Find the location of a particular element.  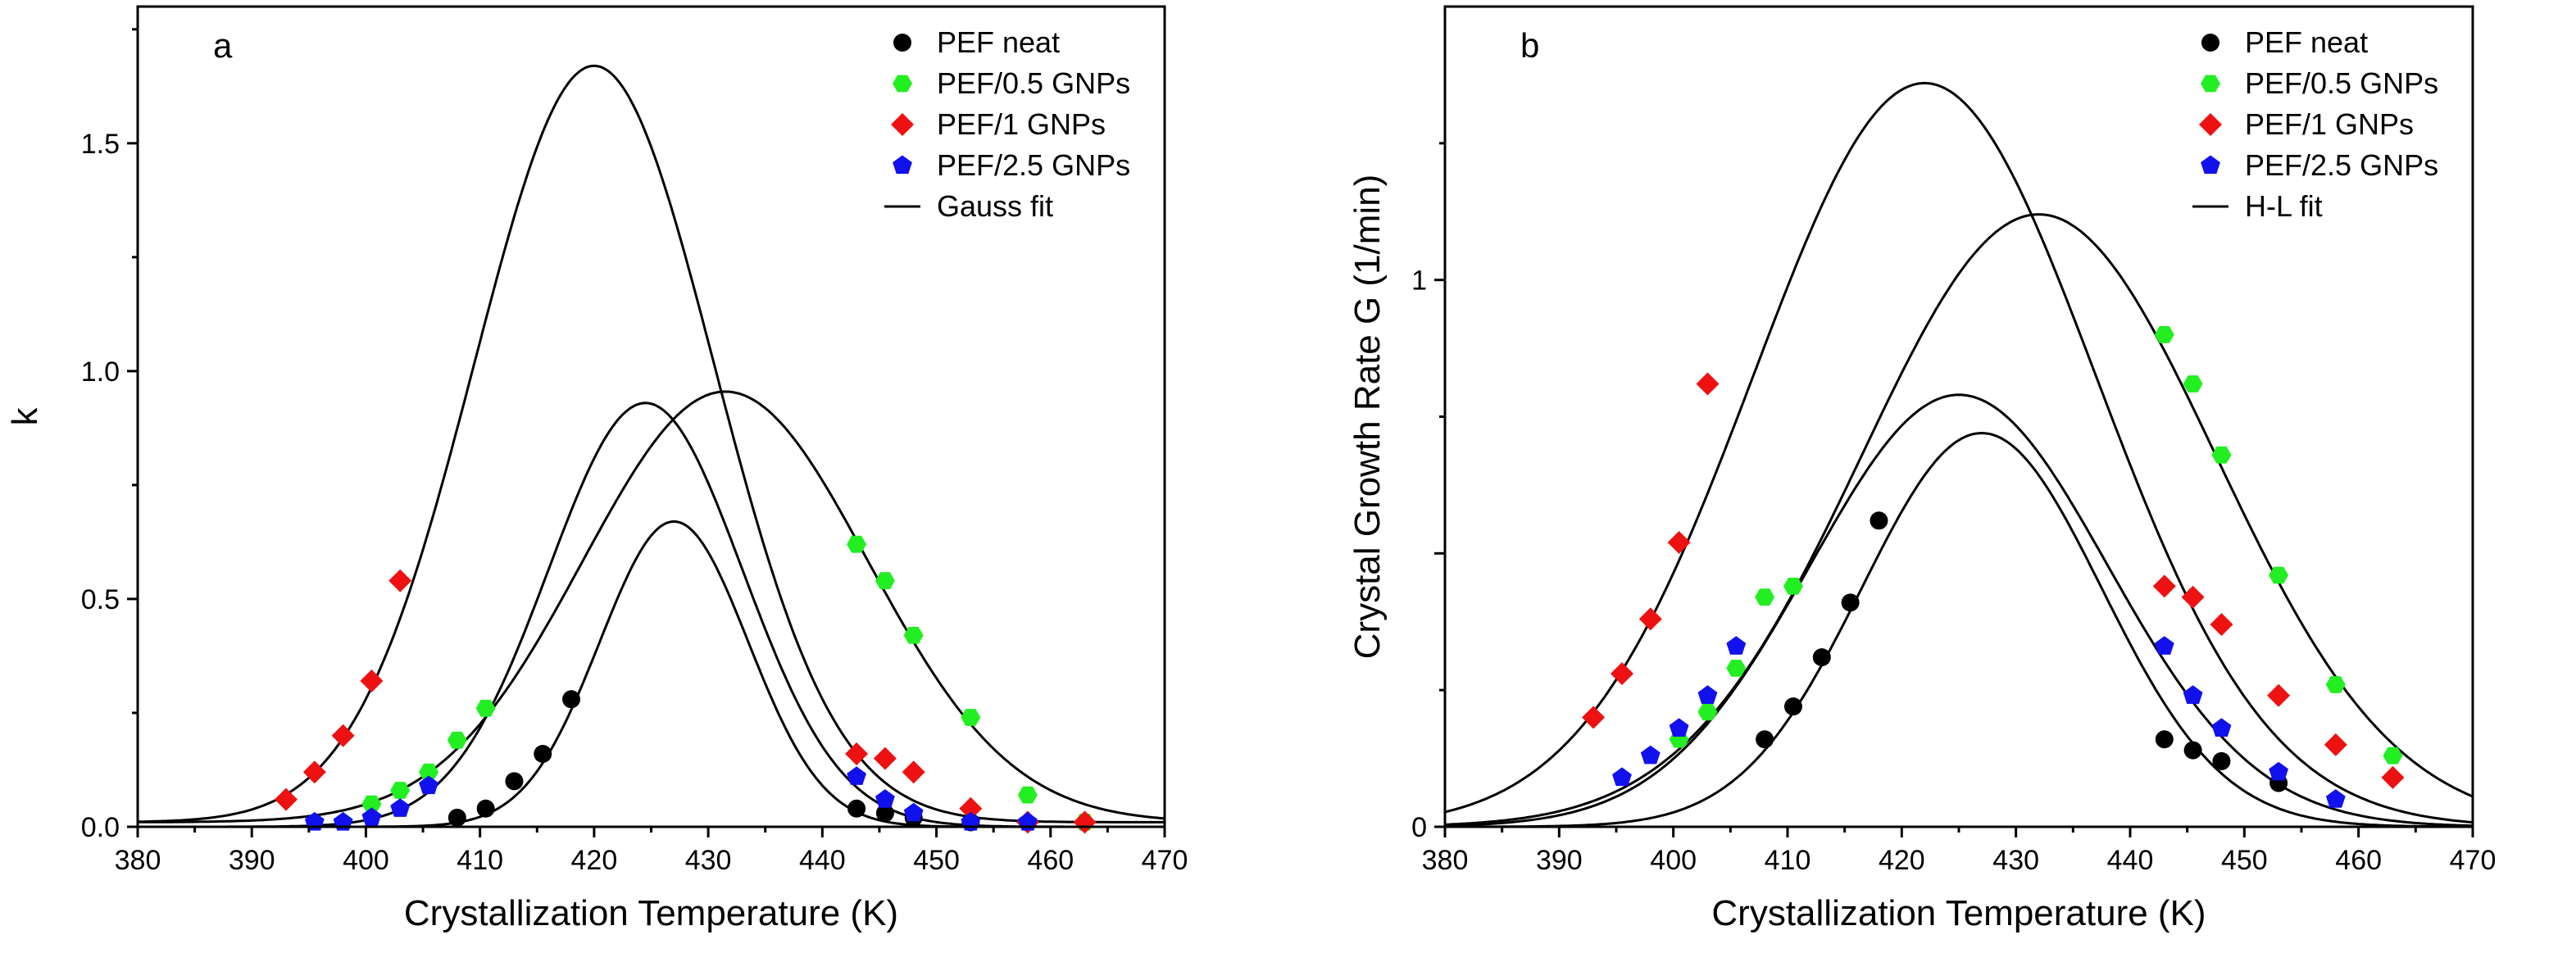

panel-a-legend-marker-diamond is located at coordinates (902, 124).